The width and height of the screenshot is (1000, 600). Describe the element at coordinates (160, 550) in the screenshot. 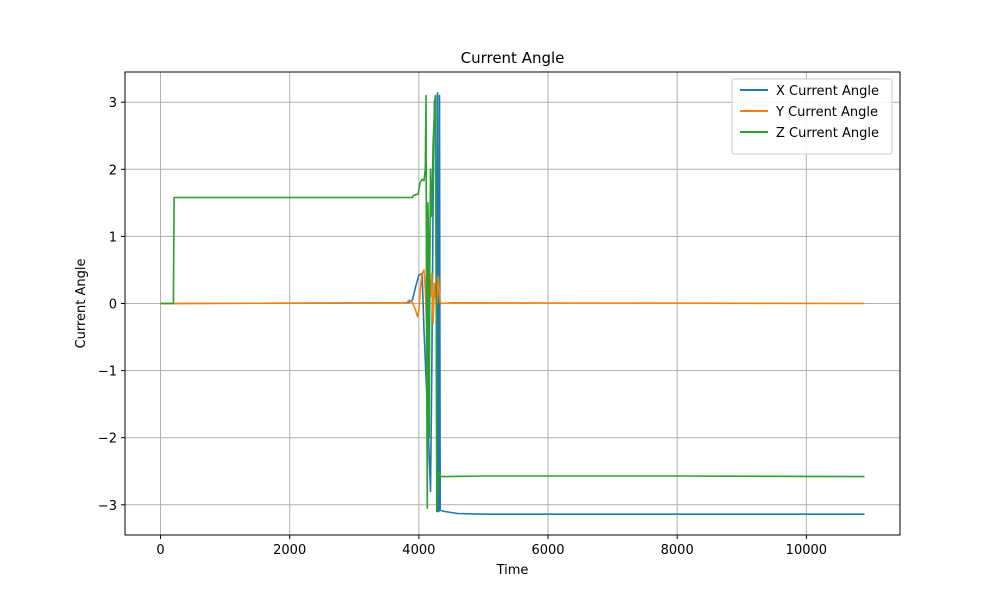

I see `x-tick-label: 0` at that location.